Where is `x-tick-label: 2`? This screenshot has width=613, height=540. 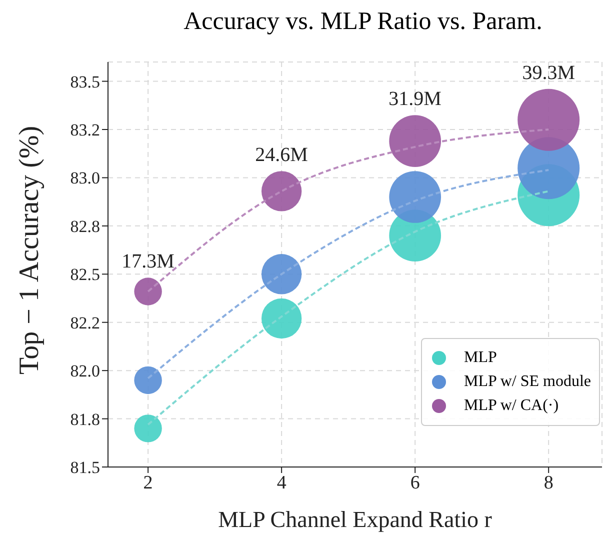
x-tick-label: 2 is located at coordinates (148, 483).